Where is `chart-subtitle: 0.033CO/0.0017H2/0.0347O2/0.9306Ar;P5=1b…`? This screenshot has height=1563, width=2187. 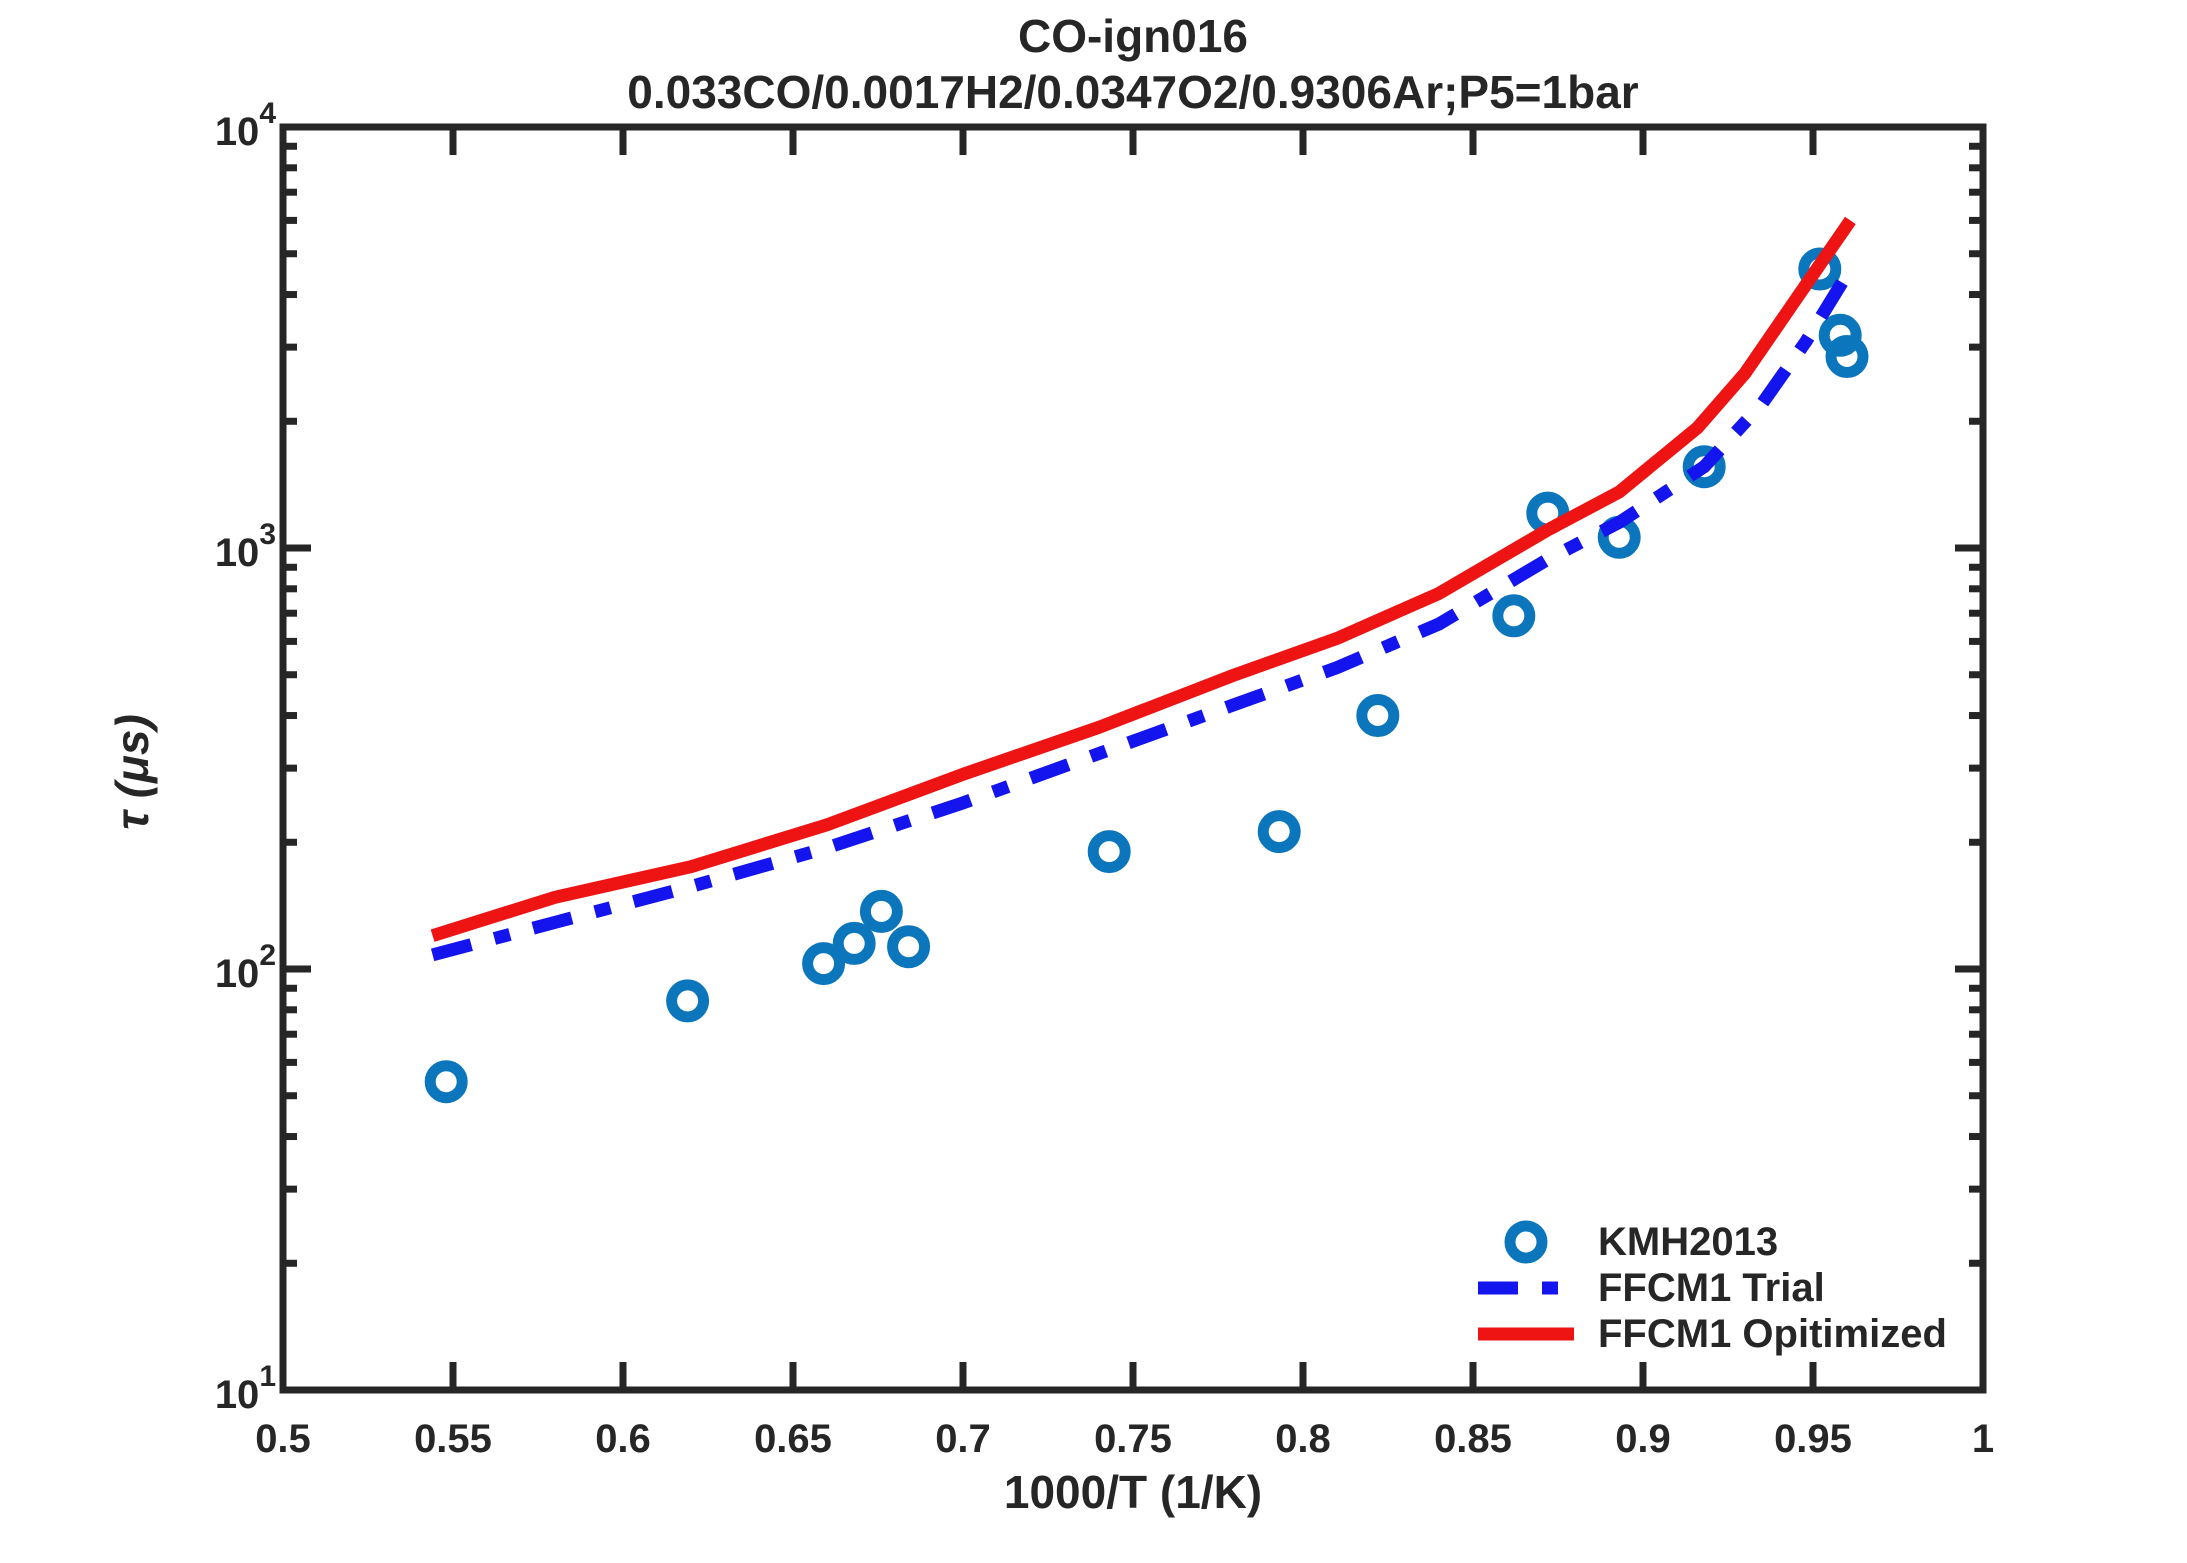 chart-subtitle: 0.033CO/0.0017H2/0.0347O2/0.9306Ar;P5=1b… is located at coordinates (1133, 92).